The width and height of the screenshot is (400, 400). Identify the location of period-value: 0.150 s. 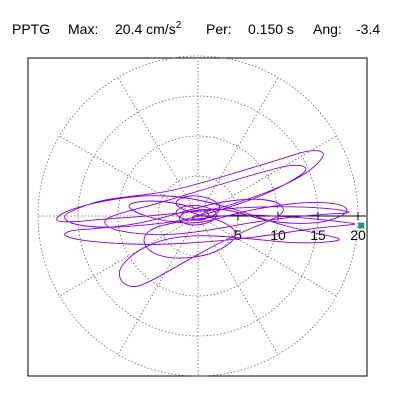
(271, 29).